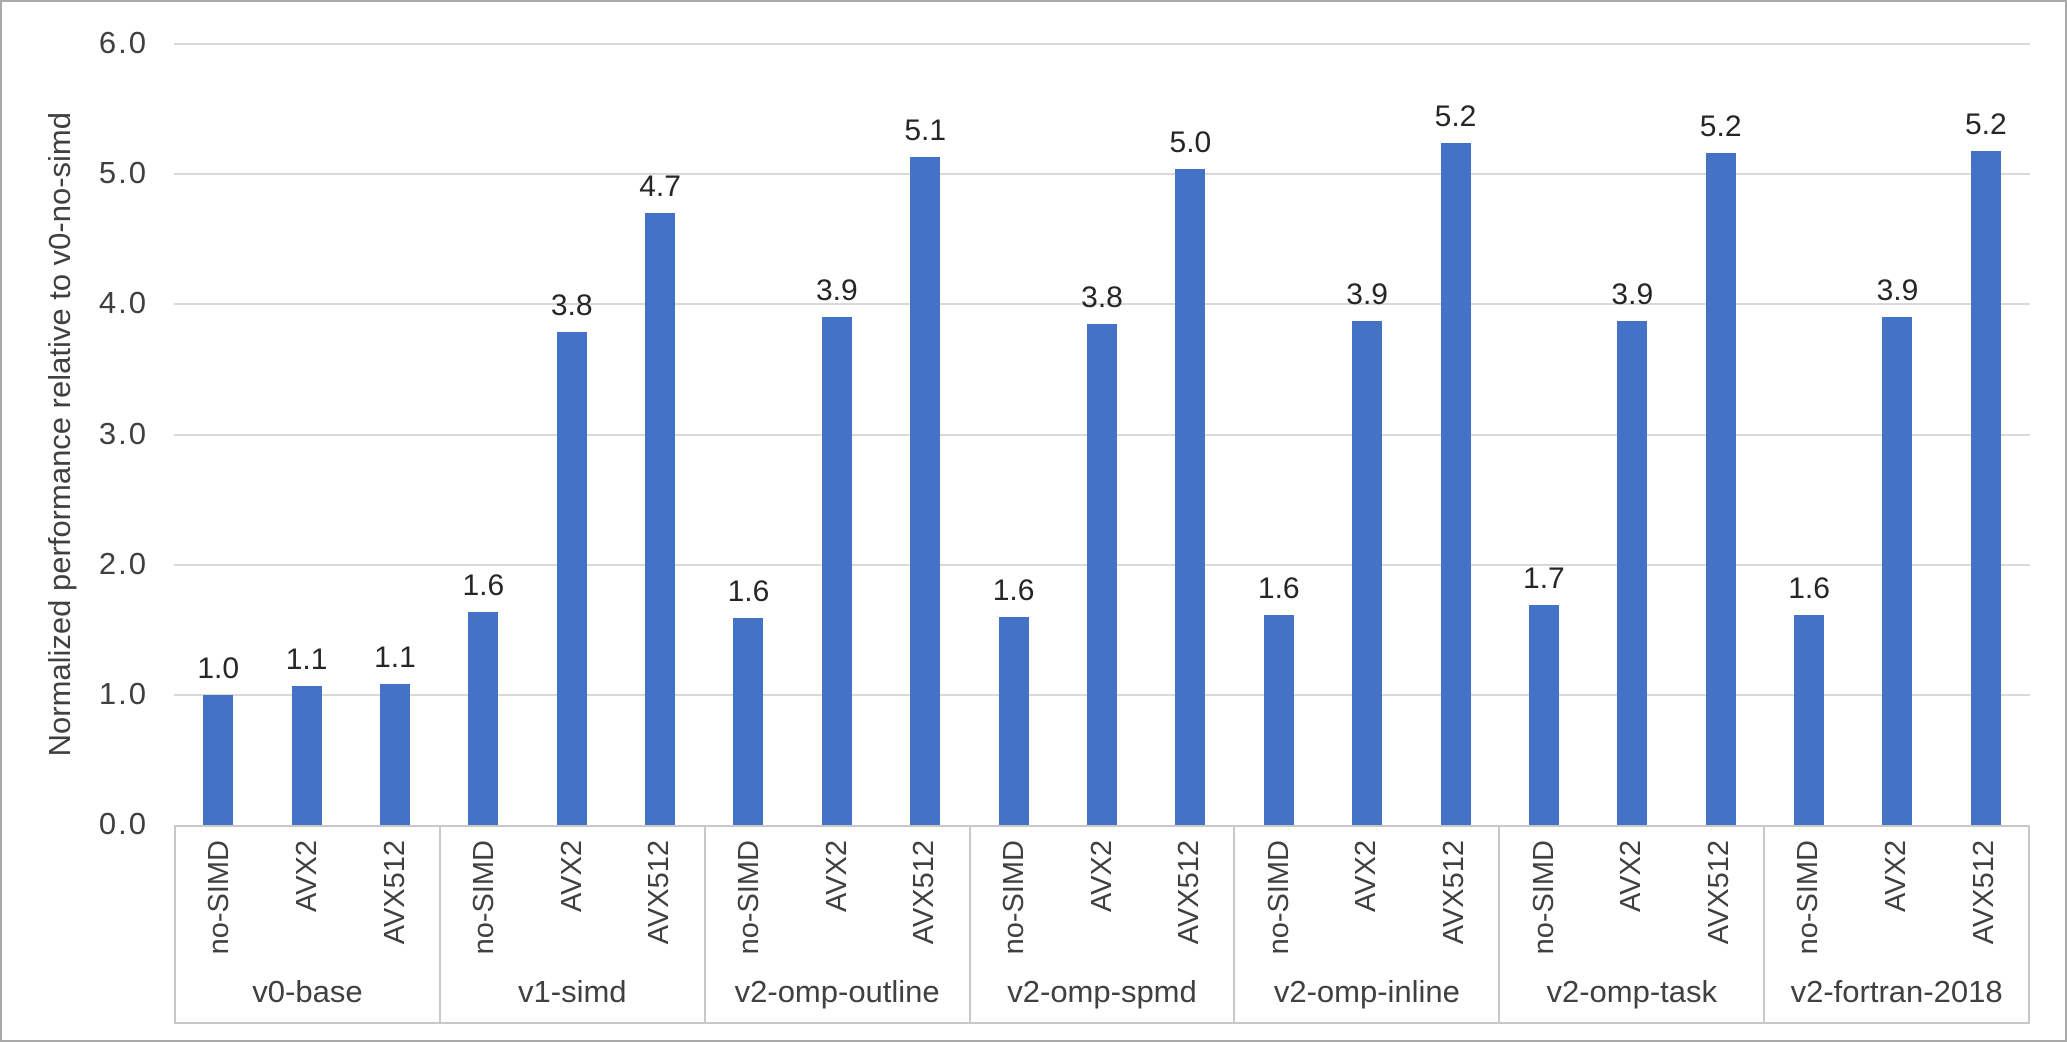 This screenshot has height=1042, width=2067. Describe the element at coordinates (307, 991) in the screenshot. I see `category-group-label: v0-base` at that location.